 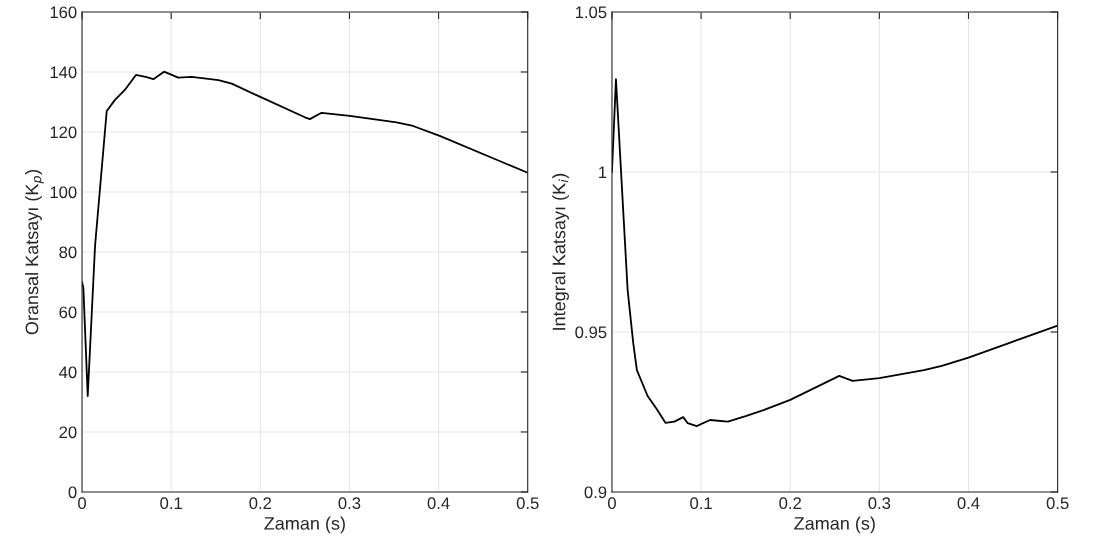 I want to click on y-tick-label: 20, so click(x=68, y=432).